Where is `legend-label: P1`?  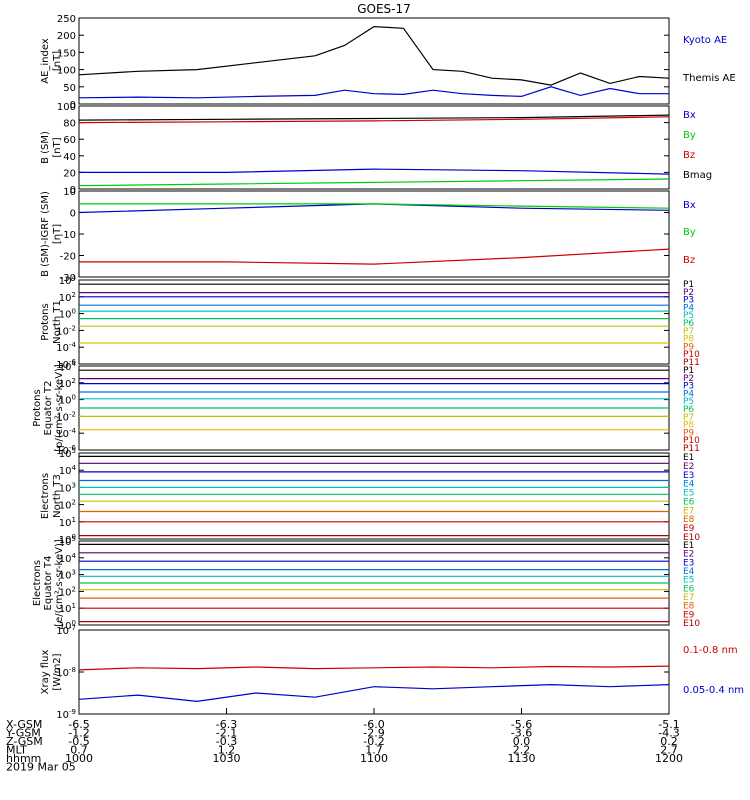 legend-label: P1 is located at coordinates (688, 285).